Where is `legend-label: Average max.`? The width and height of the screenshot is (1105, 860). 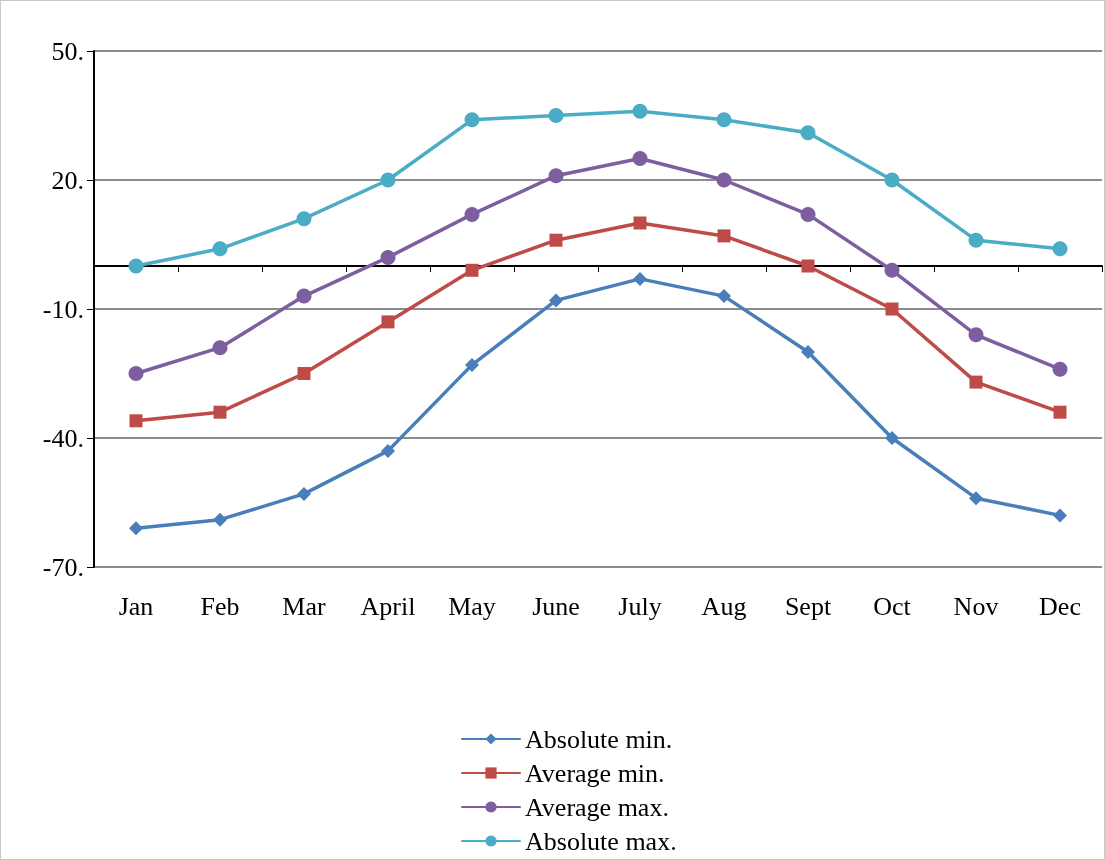 legend-label: Average max. is located at coordinates (597, 807).